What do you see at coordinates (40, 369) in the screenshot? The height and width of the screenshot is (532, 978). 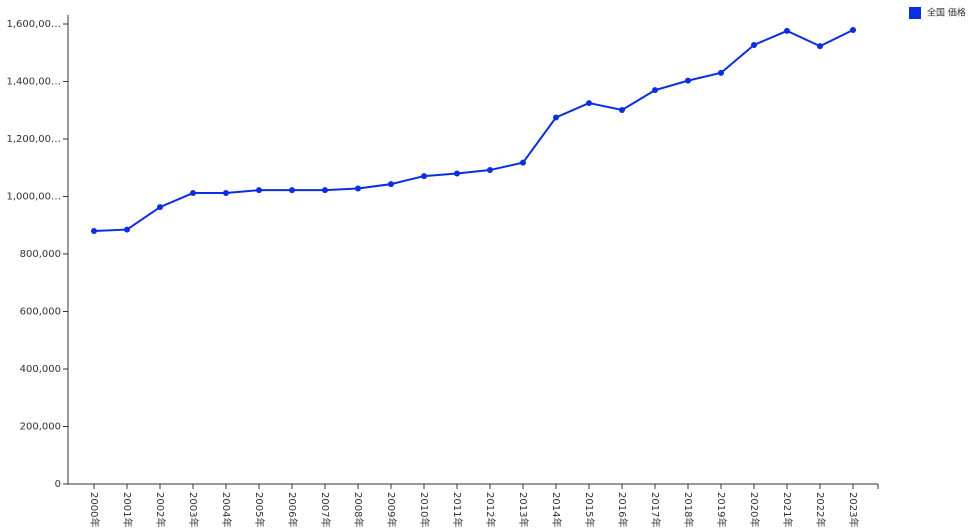 I see `y-tick-label: 400,000` at bounding box center [40, 369].